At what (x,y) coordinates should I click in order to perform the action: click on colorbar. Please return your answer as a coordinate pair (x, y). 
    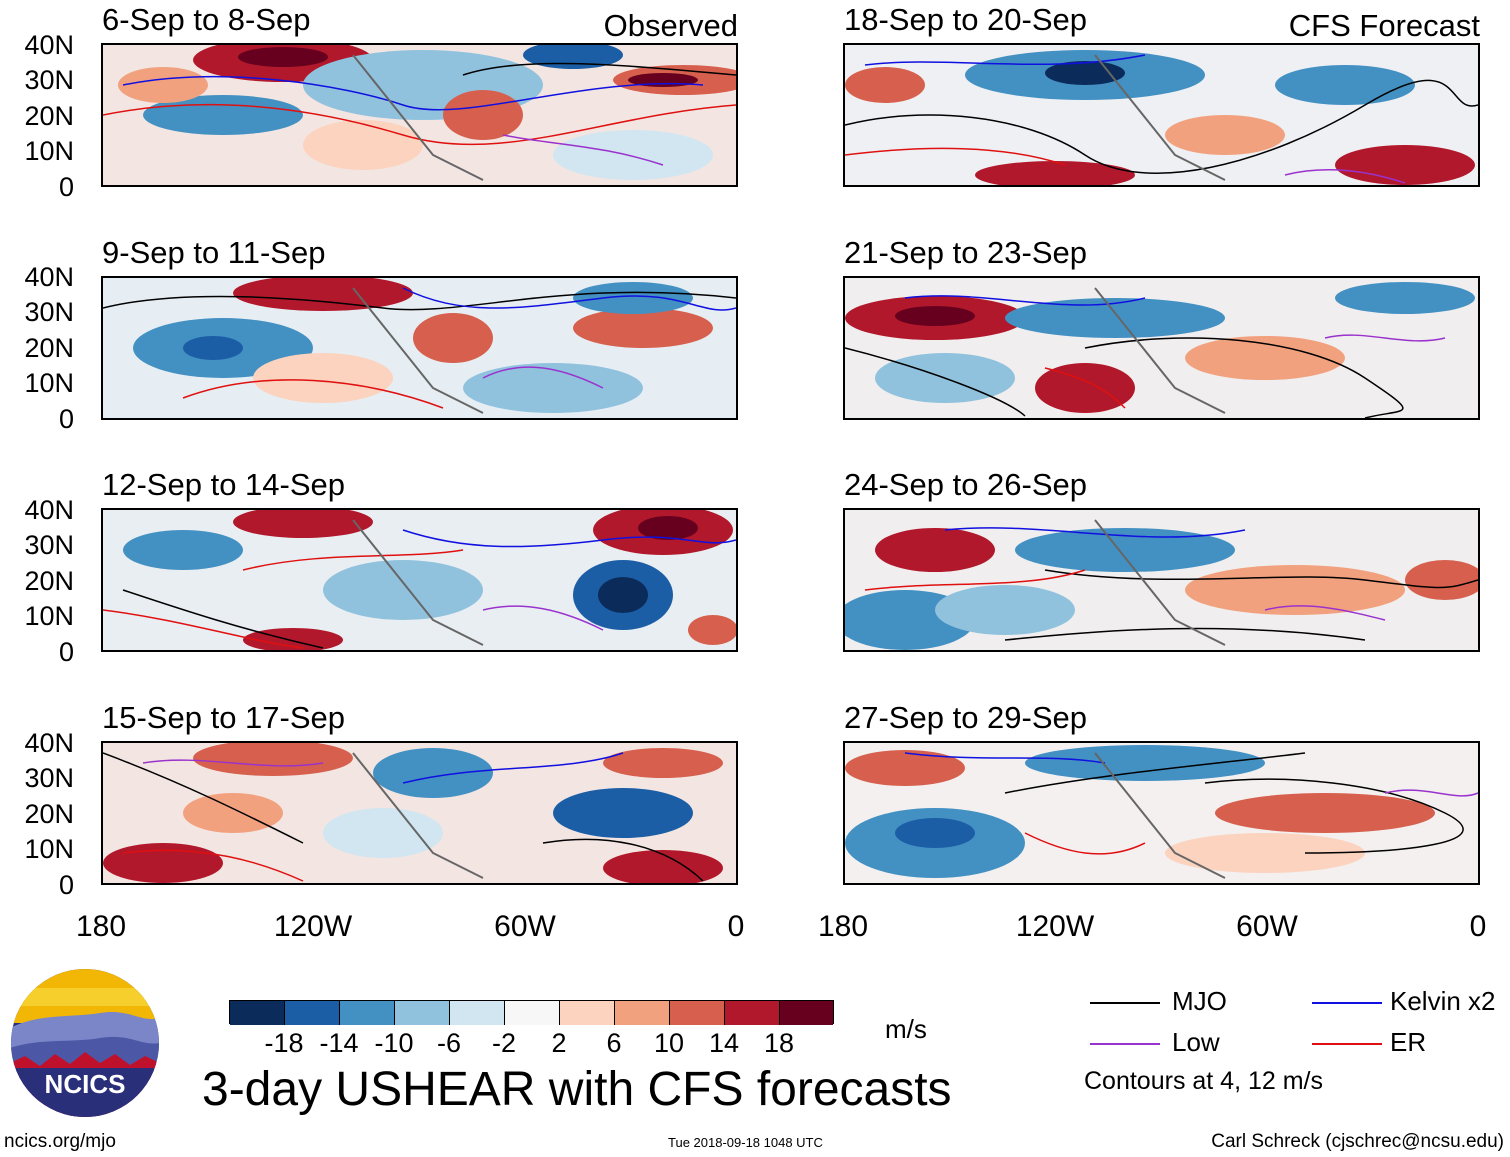
    Looking at the image, I should click on (531, 1012).